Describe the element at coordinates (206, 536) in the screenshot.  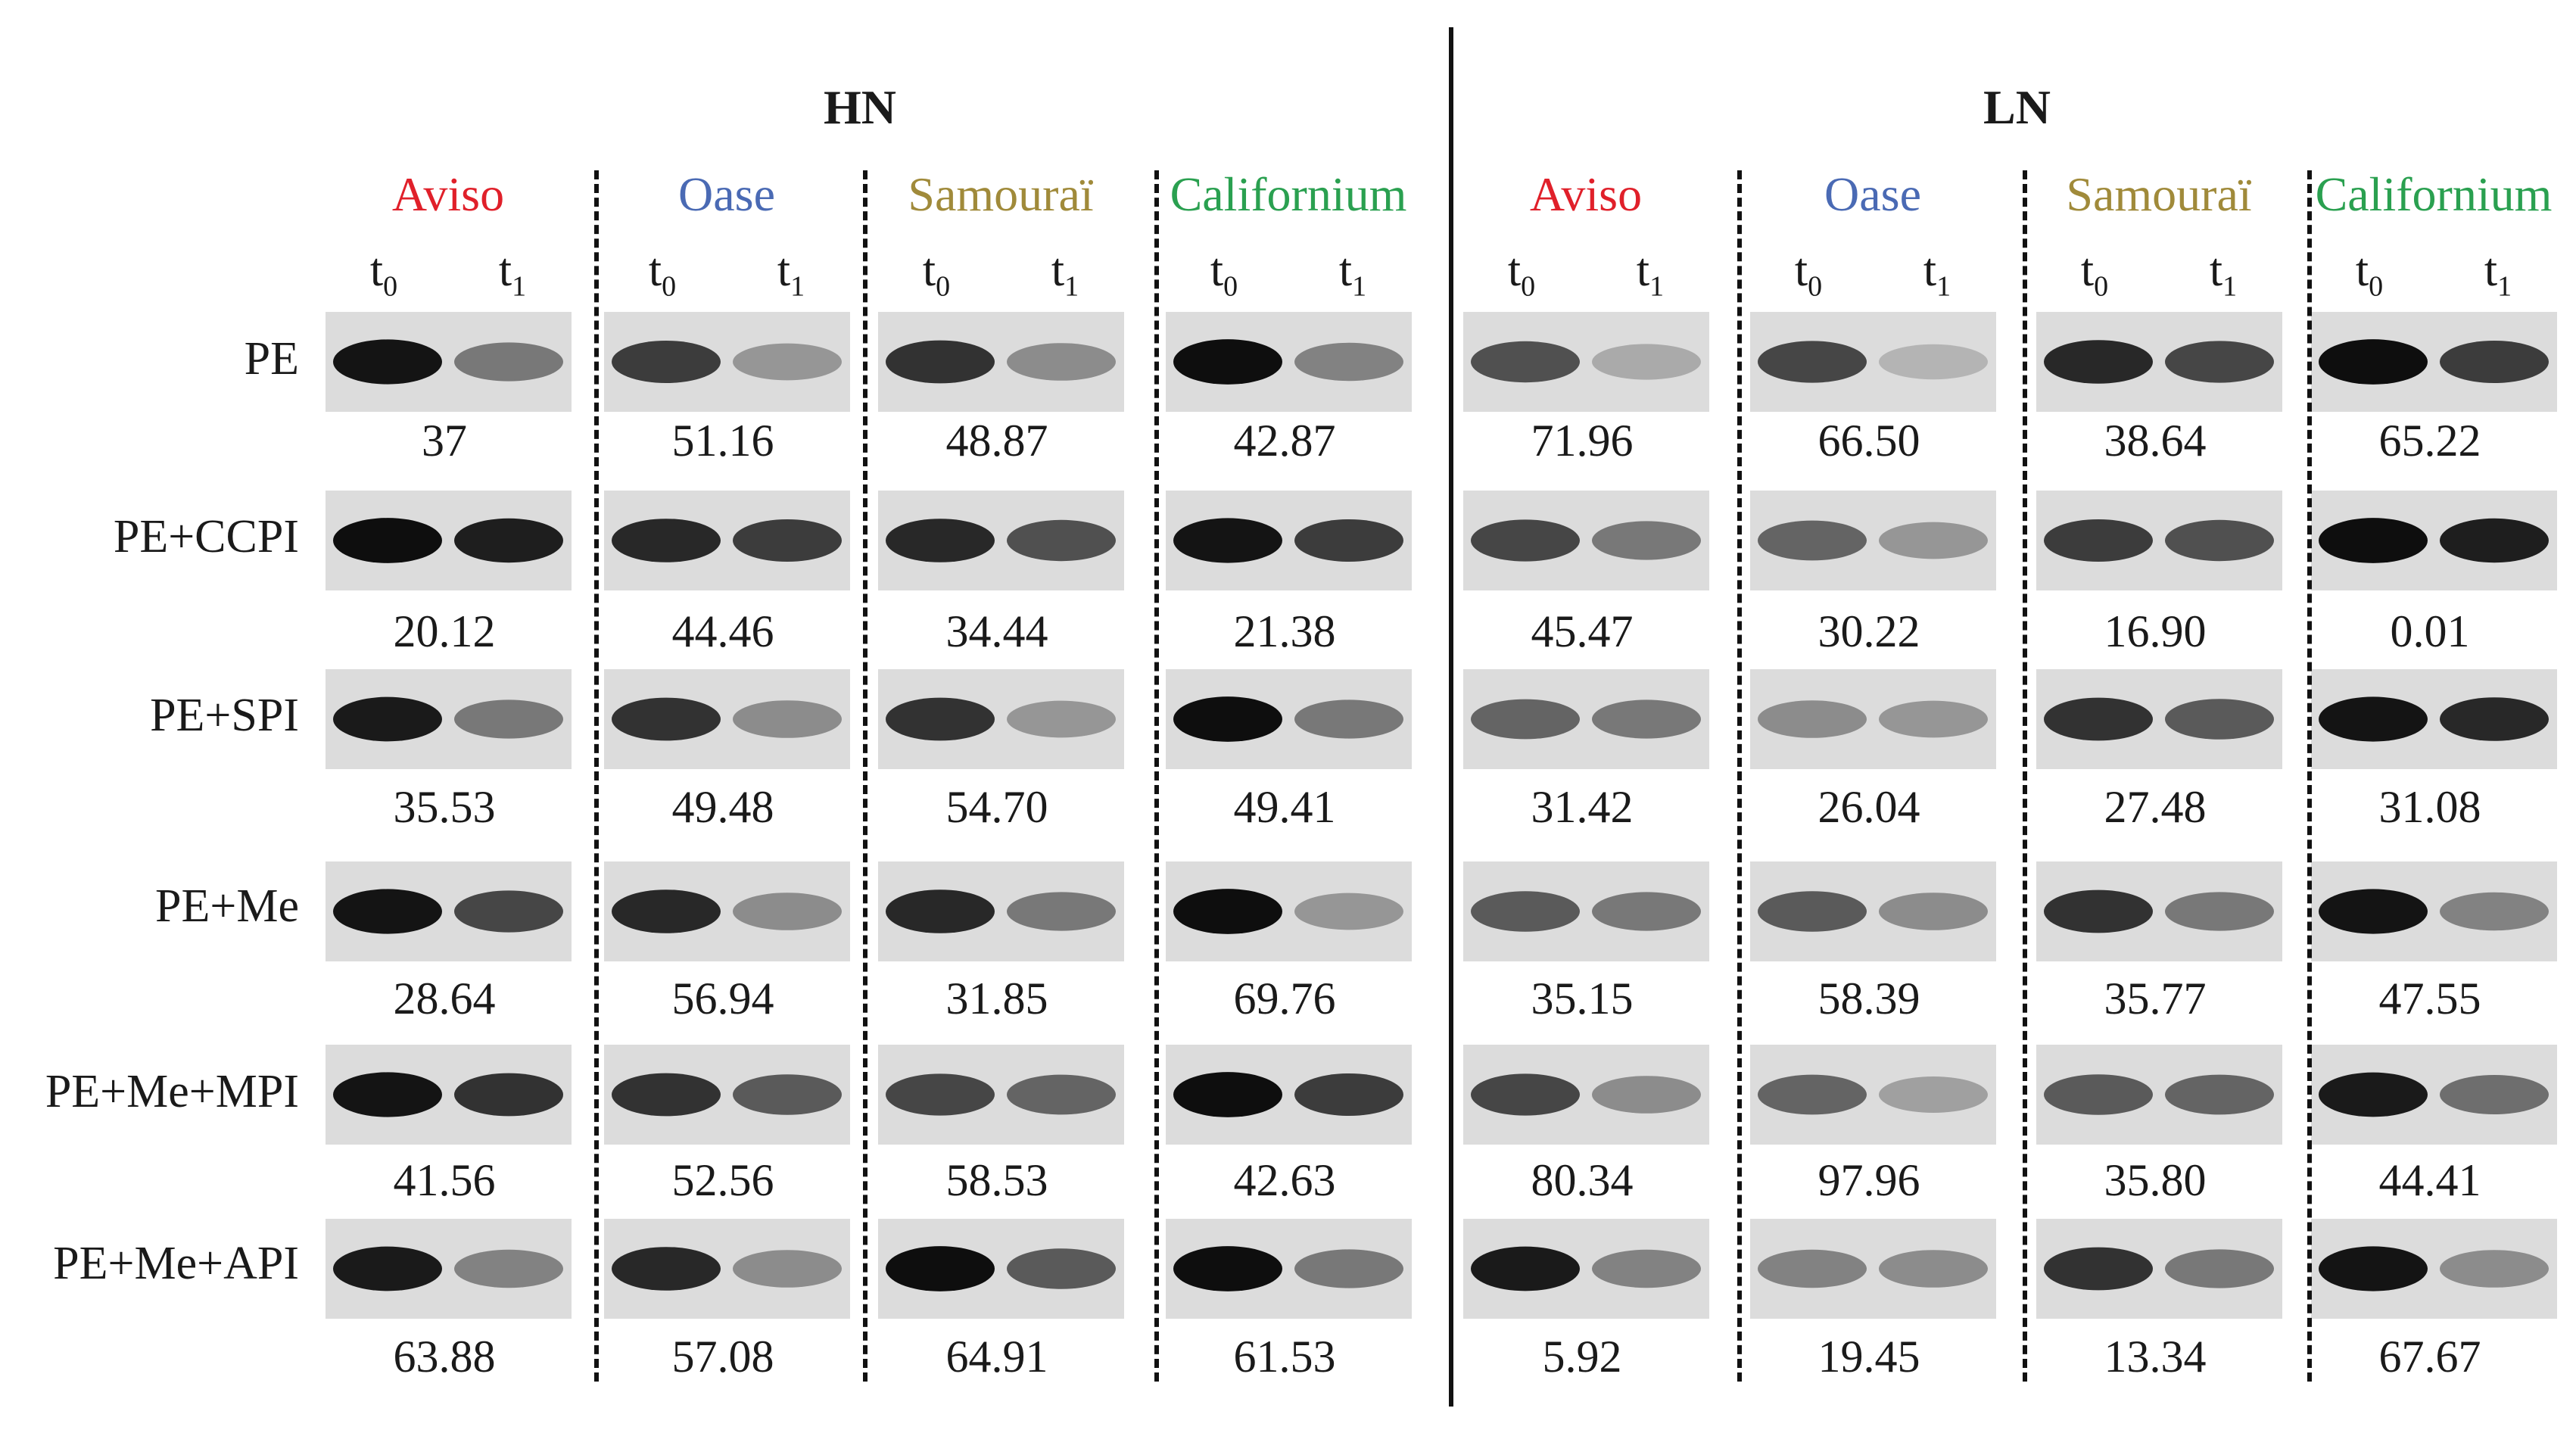
I see `row-label: PE+CCPI` at that location.